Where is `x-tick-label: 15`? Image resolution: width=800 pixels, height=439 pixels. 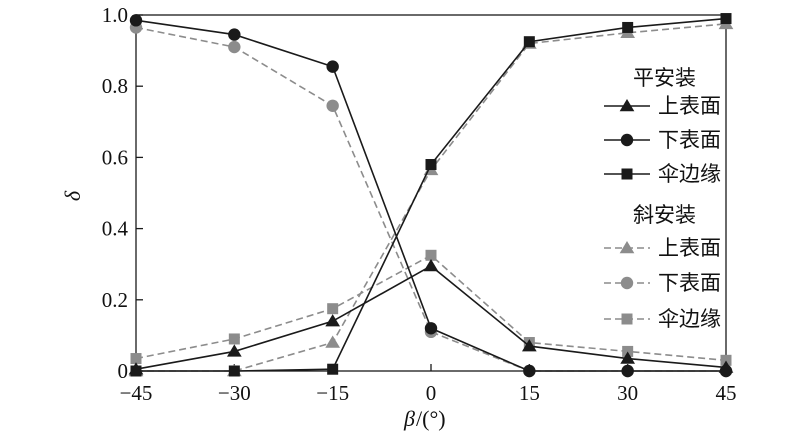
x-tick-label: 15 is located at coordinates (529, 393).